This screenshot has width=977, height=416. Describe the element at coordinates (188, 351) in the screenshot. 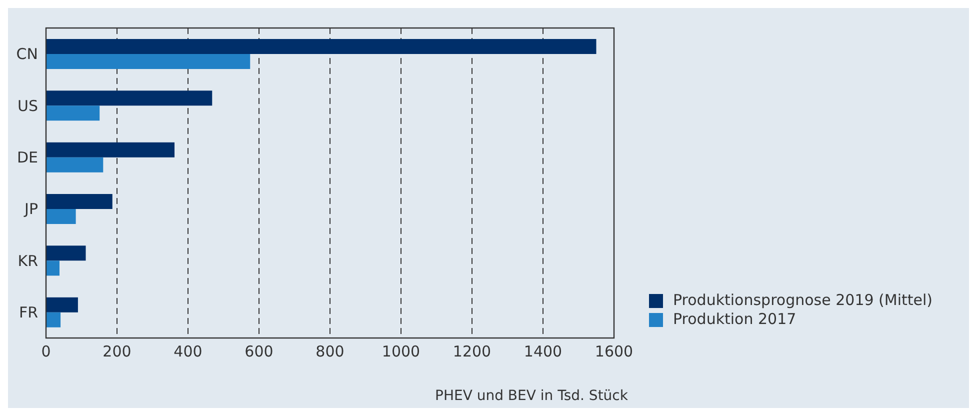

I see `x-tick-label: 400` at that location.